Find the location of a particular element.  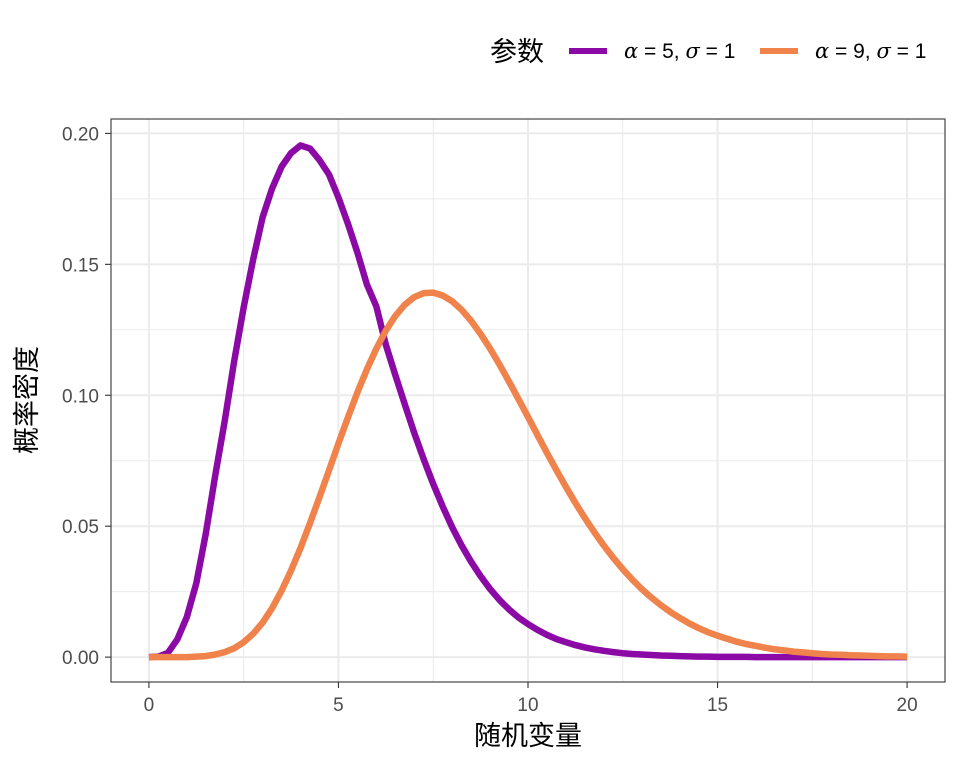

legend-entry-1: α = 5, σ = 1 is located at coordinates (652, 51).